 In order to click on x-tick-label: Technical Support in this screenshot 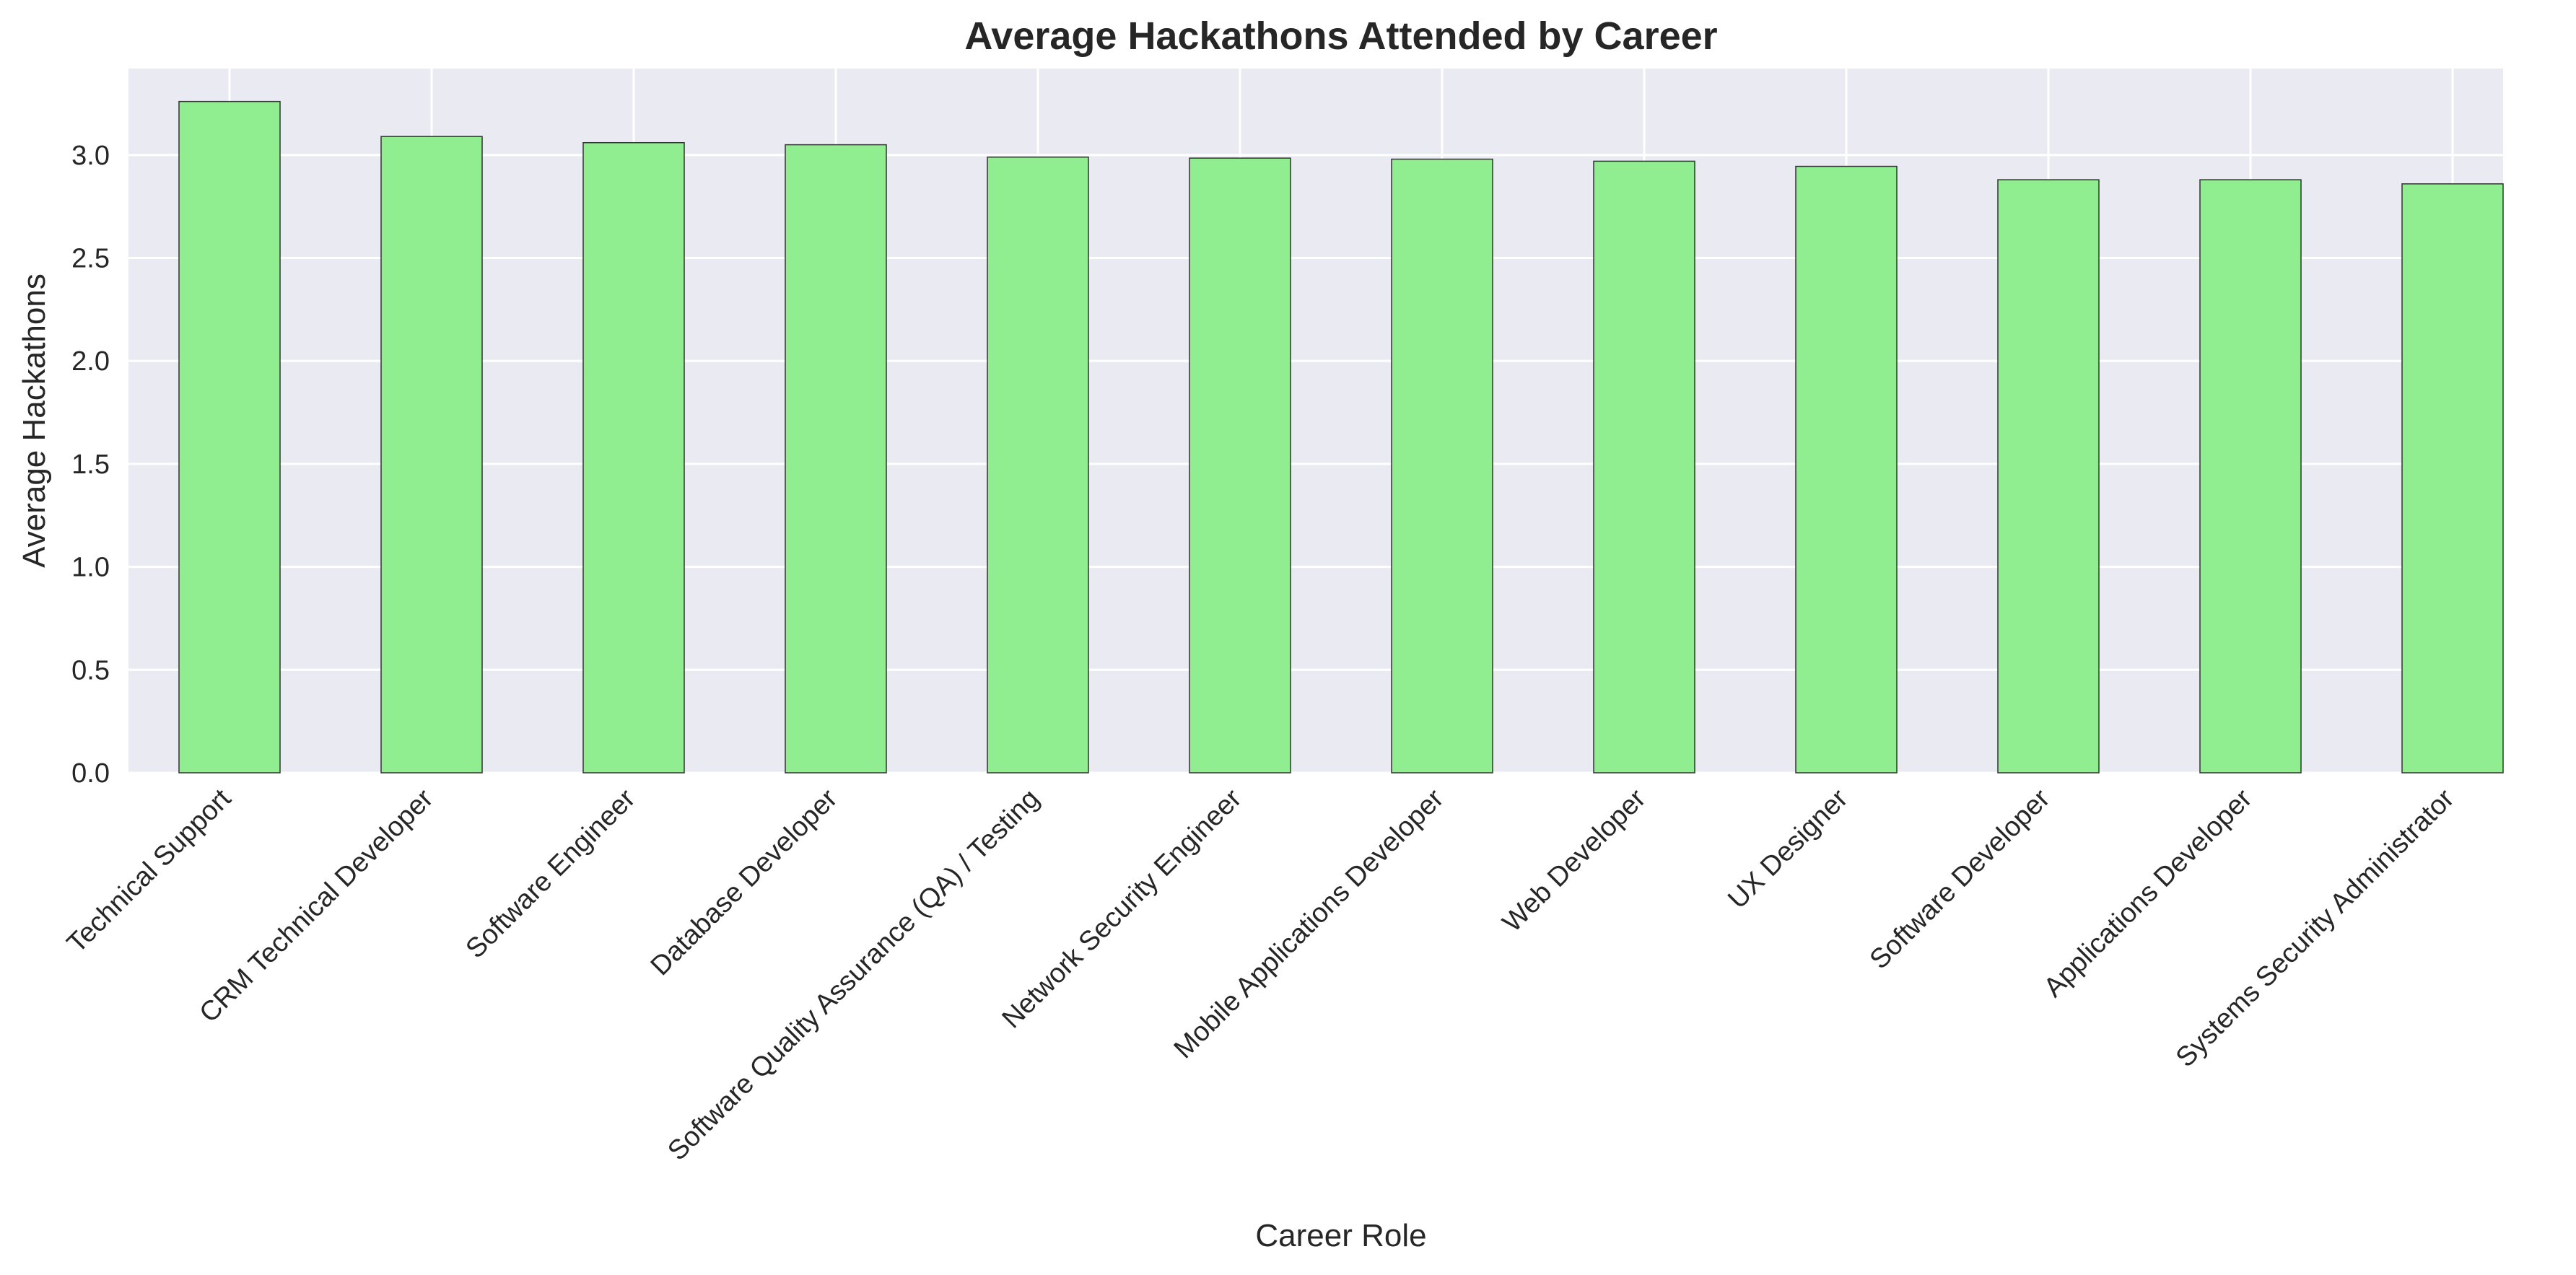, I will do `click(149, 871)`.